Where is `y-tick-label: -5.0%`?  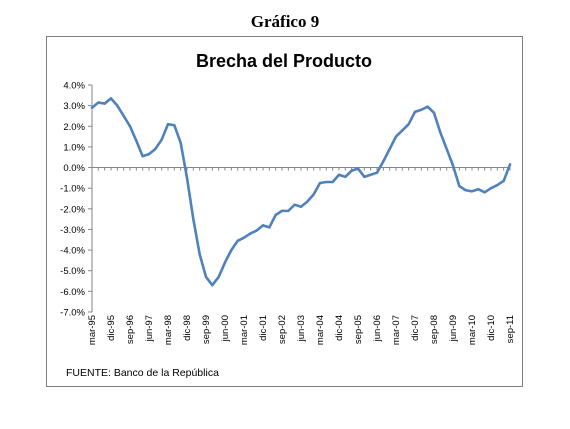
y-tick-label: -5.0% is located at coordinates (72, 271).